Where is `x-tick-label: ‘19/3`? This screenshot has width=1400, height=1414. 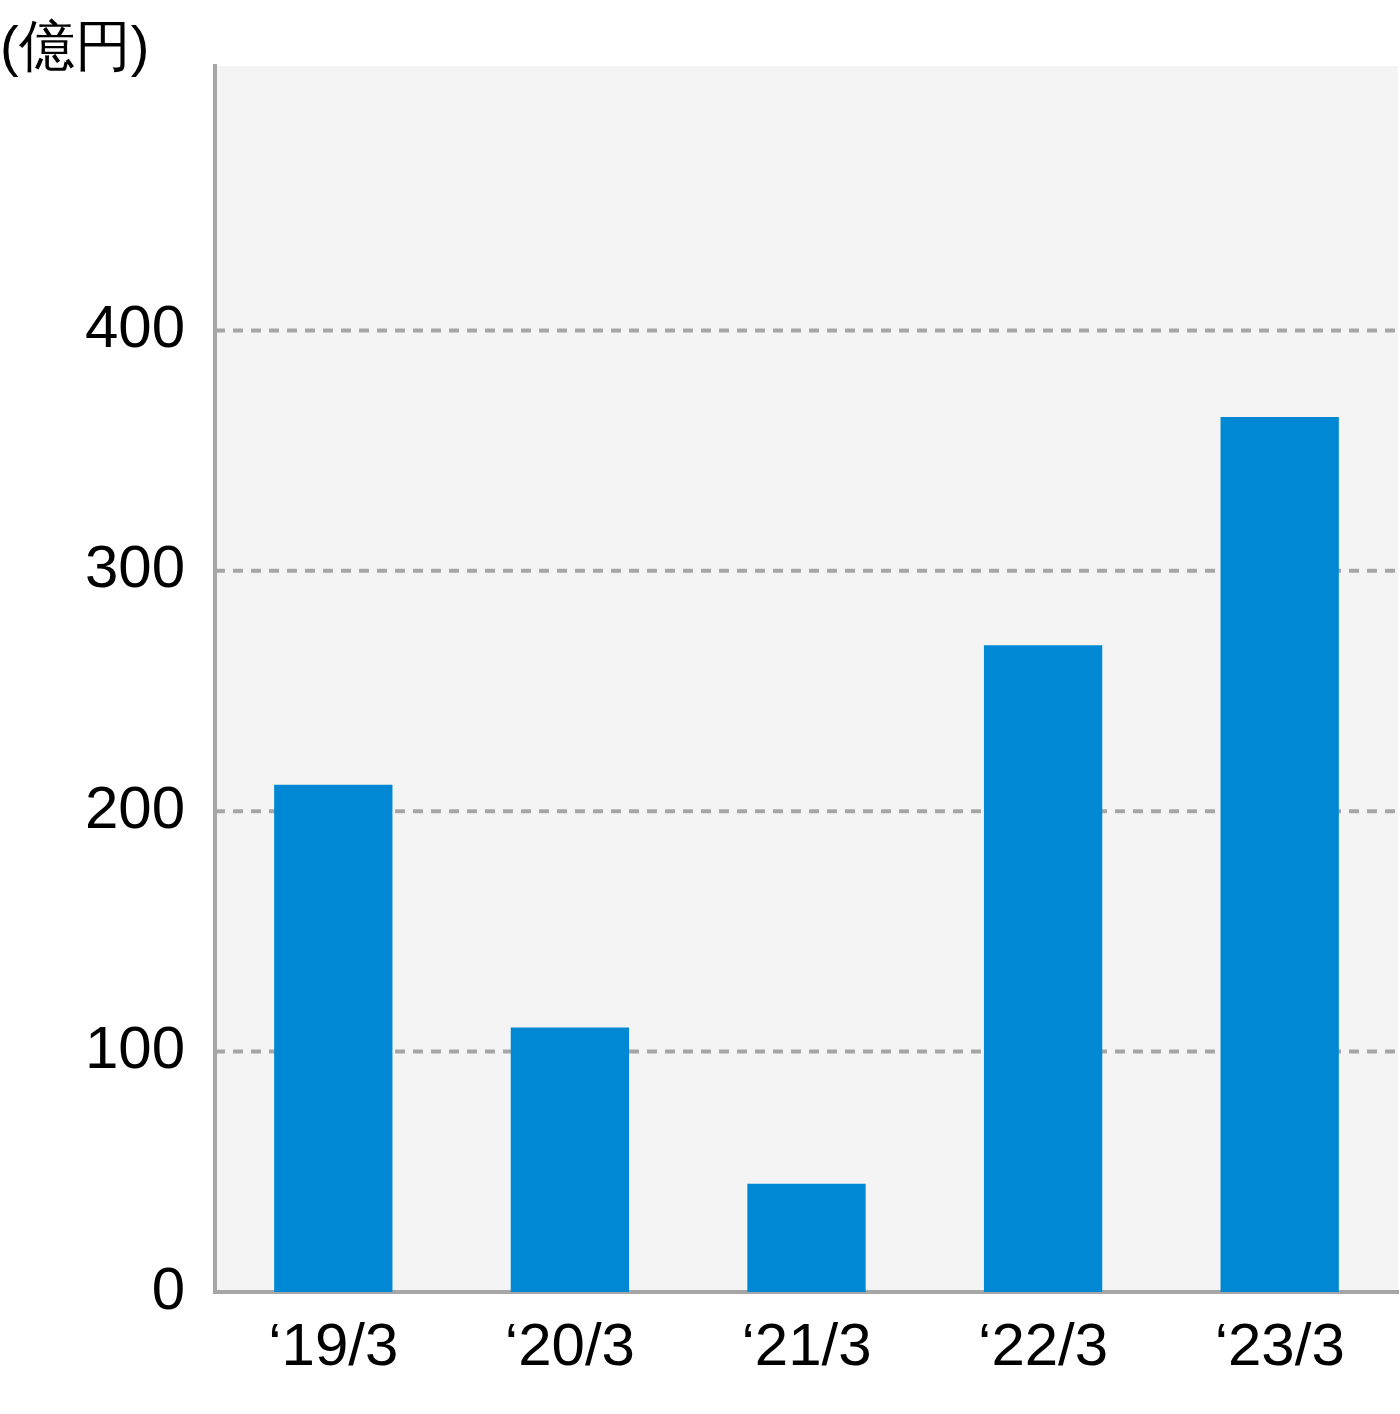 x-tick-label: ‘19/3 is located at coordinates (333, 1344).